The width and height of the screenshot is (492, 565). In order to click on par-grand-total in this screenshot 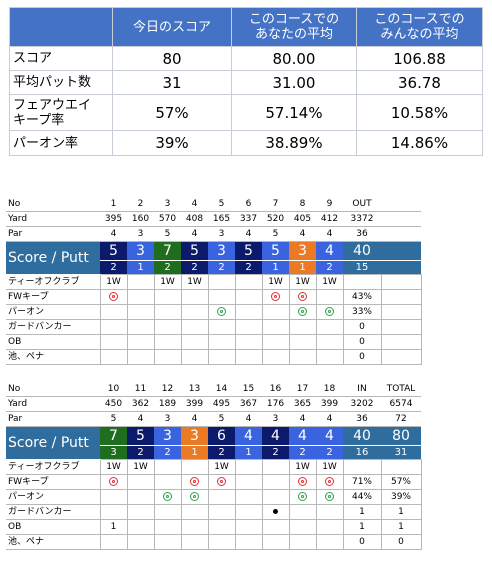, I will do `click(401, 234)`.